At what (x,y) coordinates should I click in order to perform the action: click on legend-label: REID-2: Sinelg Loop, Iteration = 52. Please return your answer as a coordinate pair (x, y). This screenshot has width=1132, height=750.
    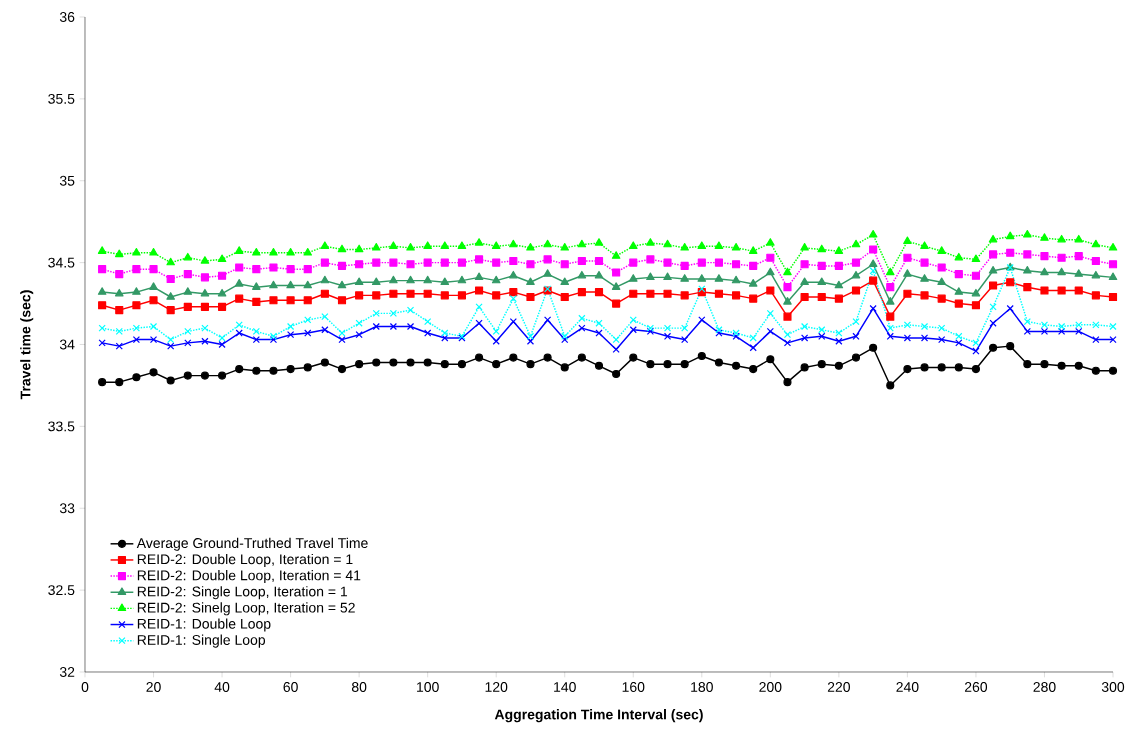
    Looking at the image, I should click on (246, 609).